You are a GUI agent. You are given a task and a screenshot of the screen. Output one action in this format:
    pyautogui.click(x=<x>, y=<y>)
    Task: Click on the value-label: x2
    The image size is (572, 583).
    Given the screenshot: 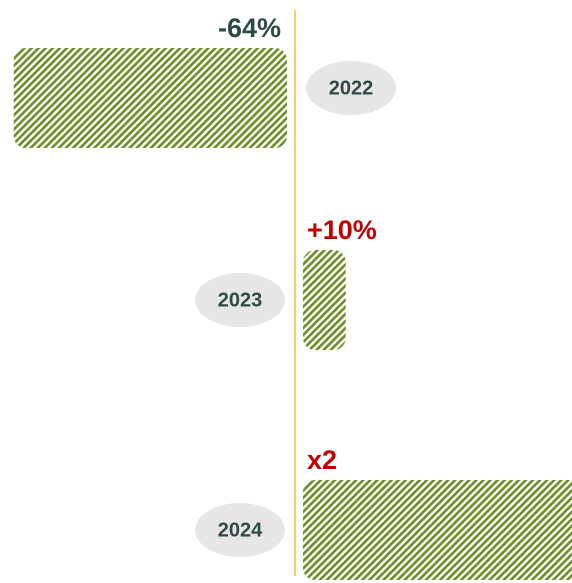 What is the action you would take?
    pyautogui.click(x=322, y=460)
    